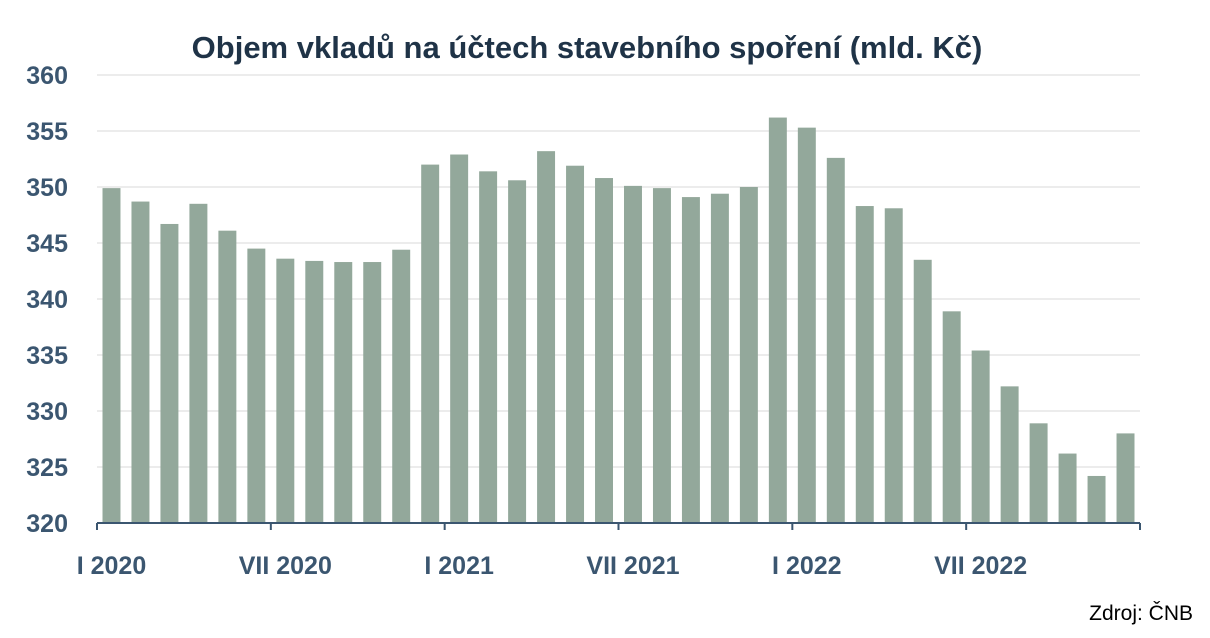 The height and width of the screenshot is (638, 1210). What do you see at coordinates (1141, 613) in the screenshot?
I see `source-note: Zdroj: ČNB` at bounding box center [1141, 613].